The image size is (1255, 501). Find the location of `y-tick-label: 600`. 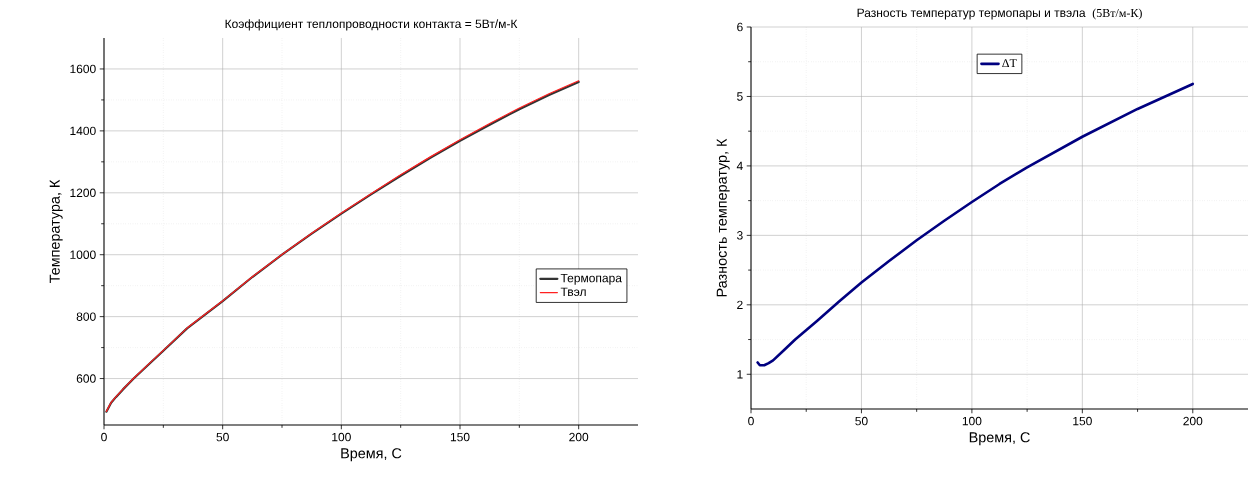

y-tick-label: 600 is located at coordinates (86, 378).